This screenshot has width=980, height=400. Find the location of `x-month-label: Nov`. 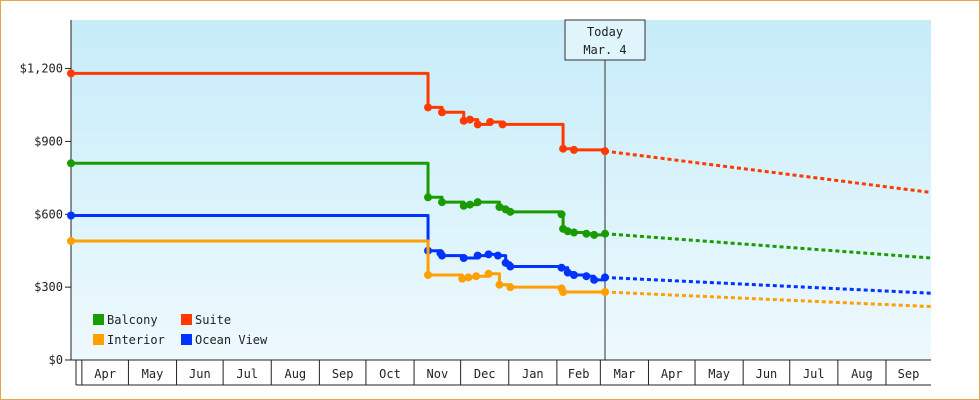

x-month-label: Nov is located at coordinates (438, 374).